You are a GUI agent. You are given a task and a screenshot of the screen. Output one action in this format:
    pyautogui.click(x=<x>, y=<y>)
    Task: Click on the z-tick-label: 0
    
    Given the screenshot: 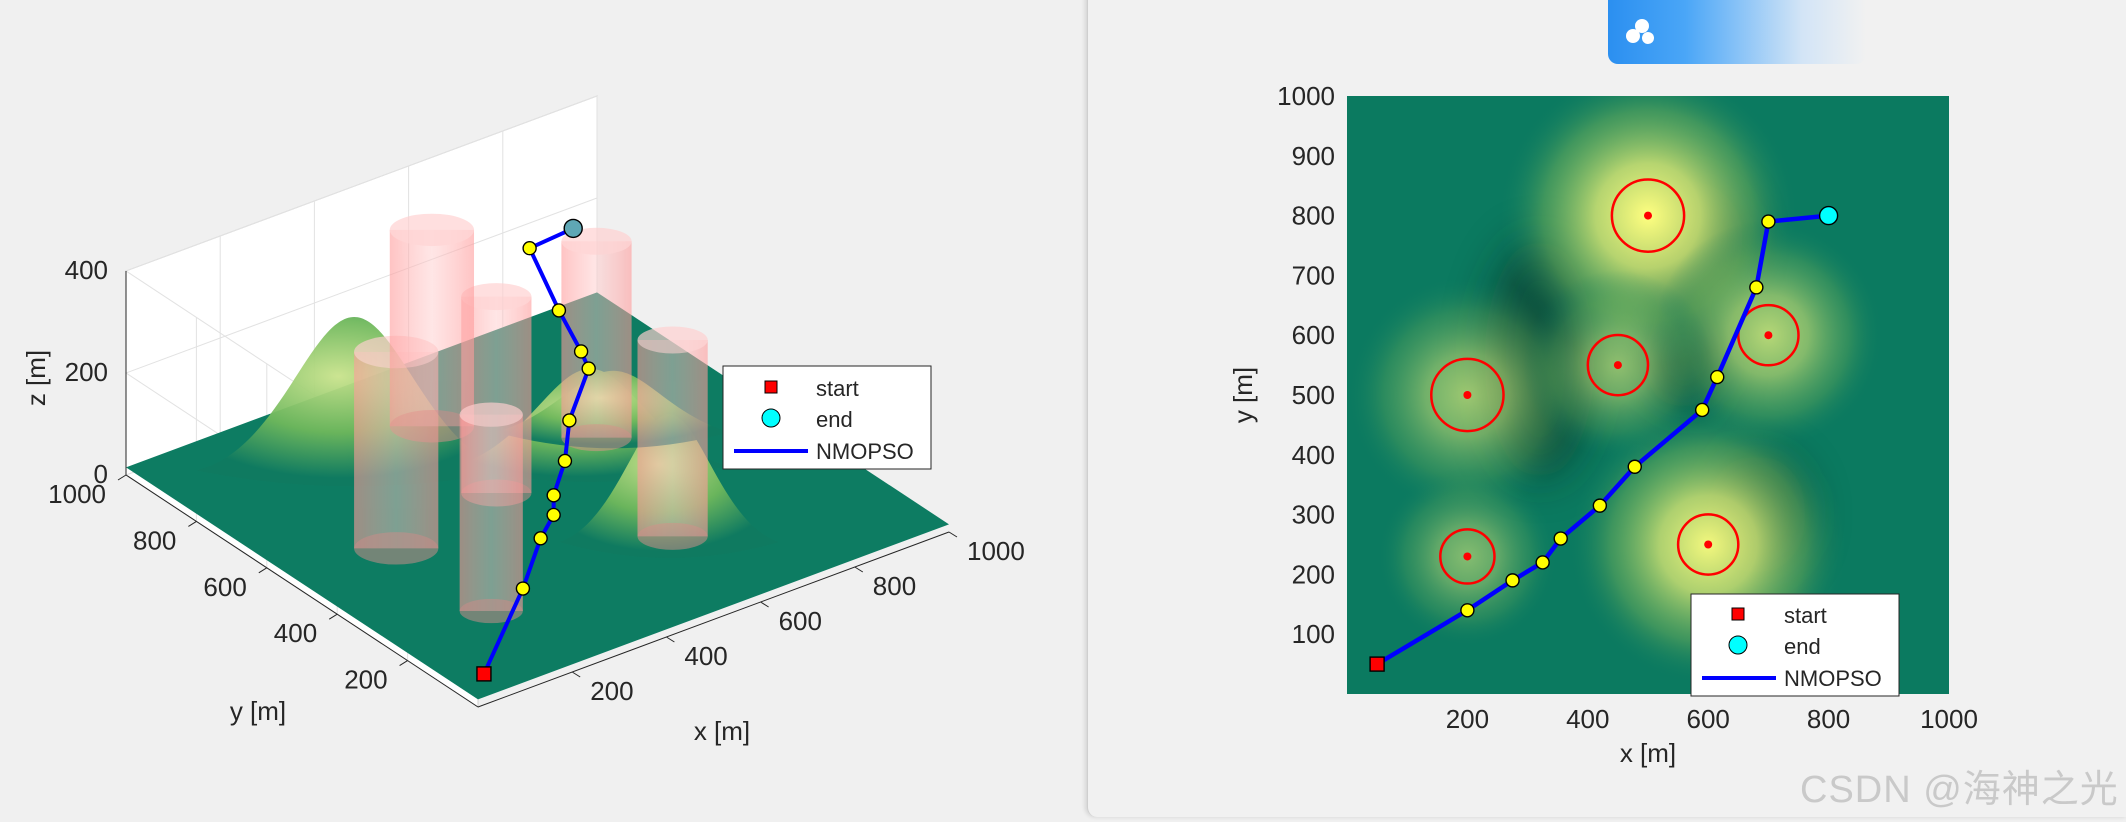 What is the action you would take?
    pyautogui.click(x=101, y=474)
    